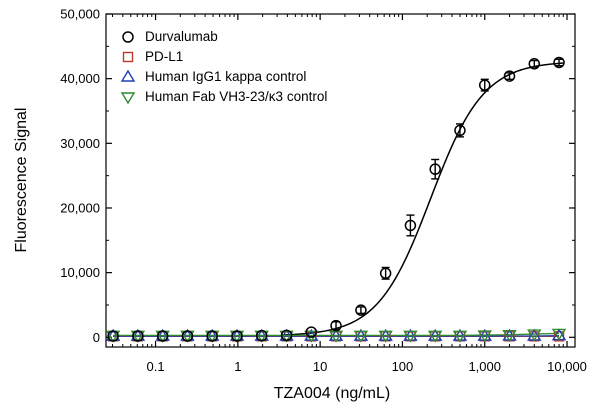 The width and height of the screenshot is (600, 408). I want to click on legend-marker-triangle-down, so click(128, 98).